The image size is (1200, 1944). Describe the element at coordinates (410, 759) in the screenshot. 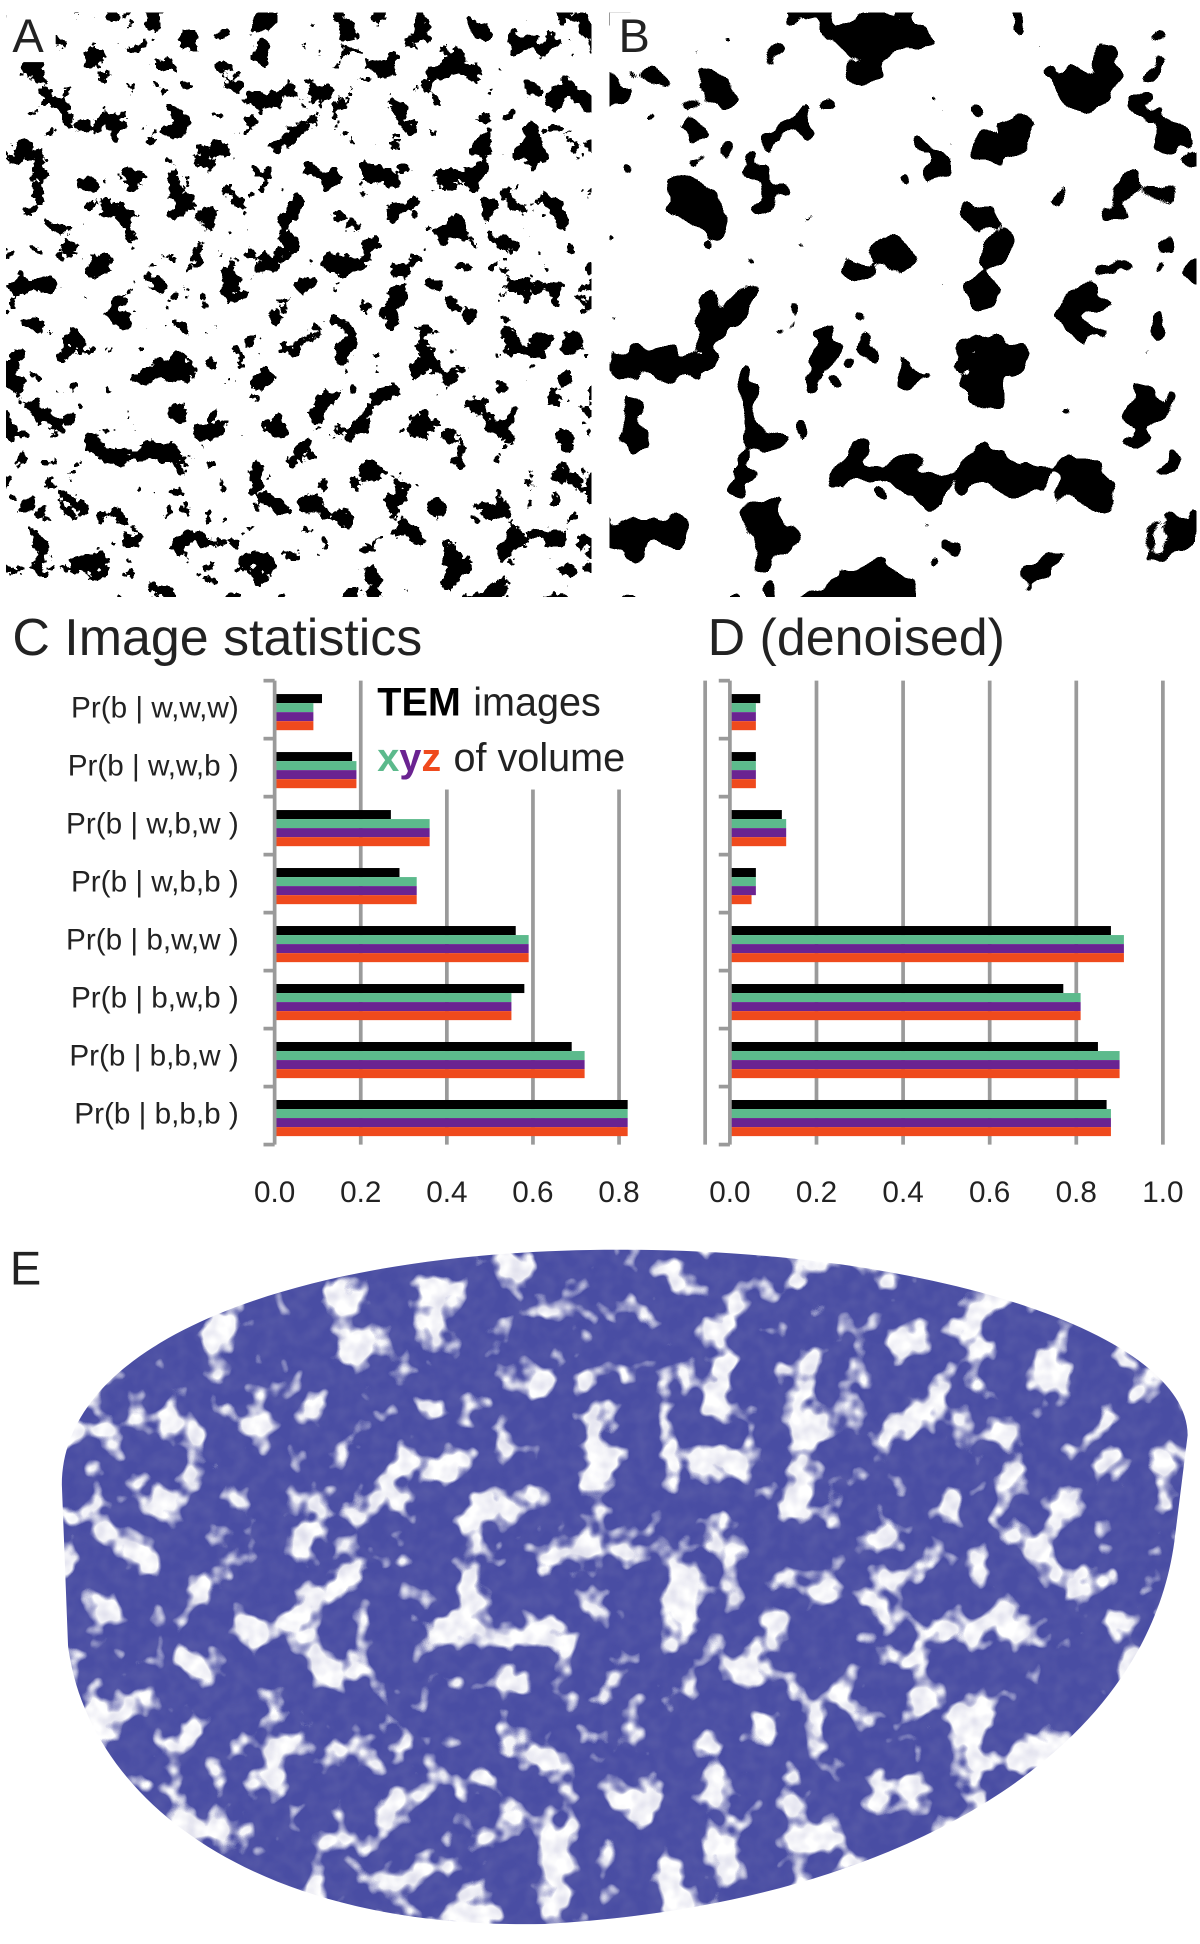

I see `legend-label: y` at that location.